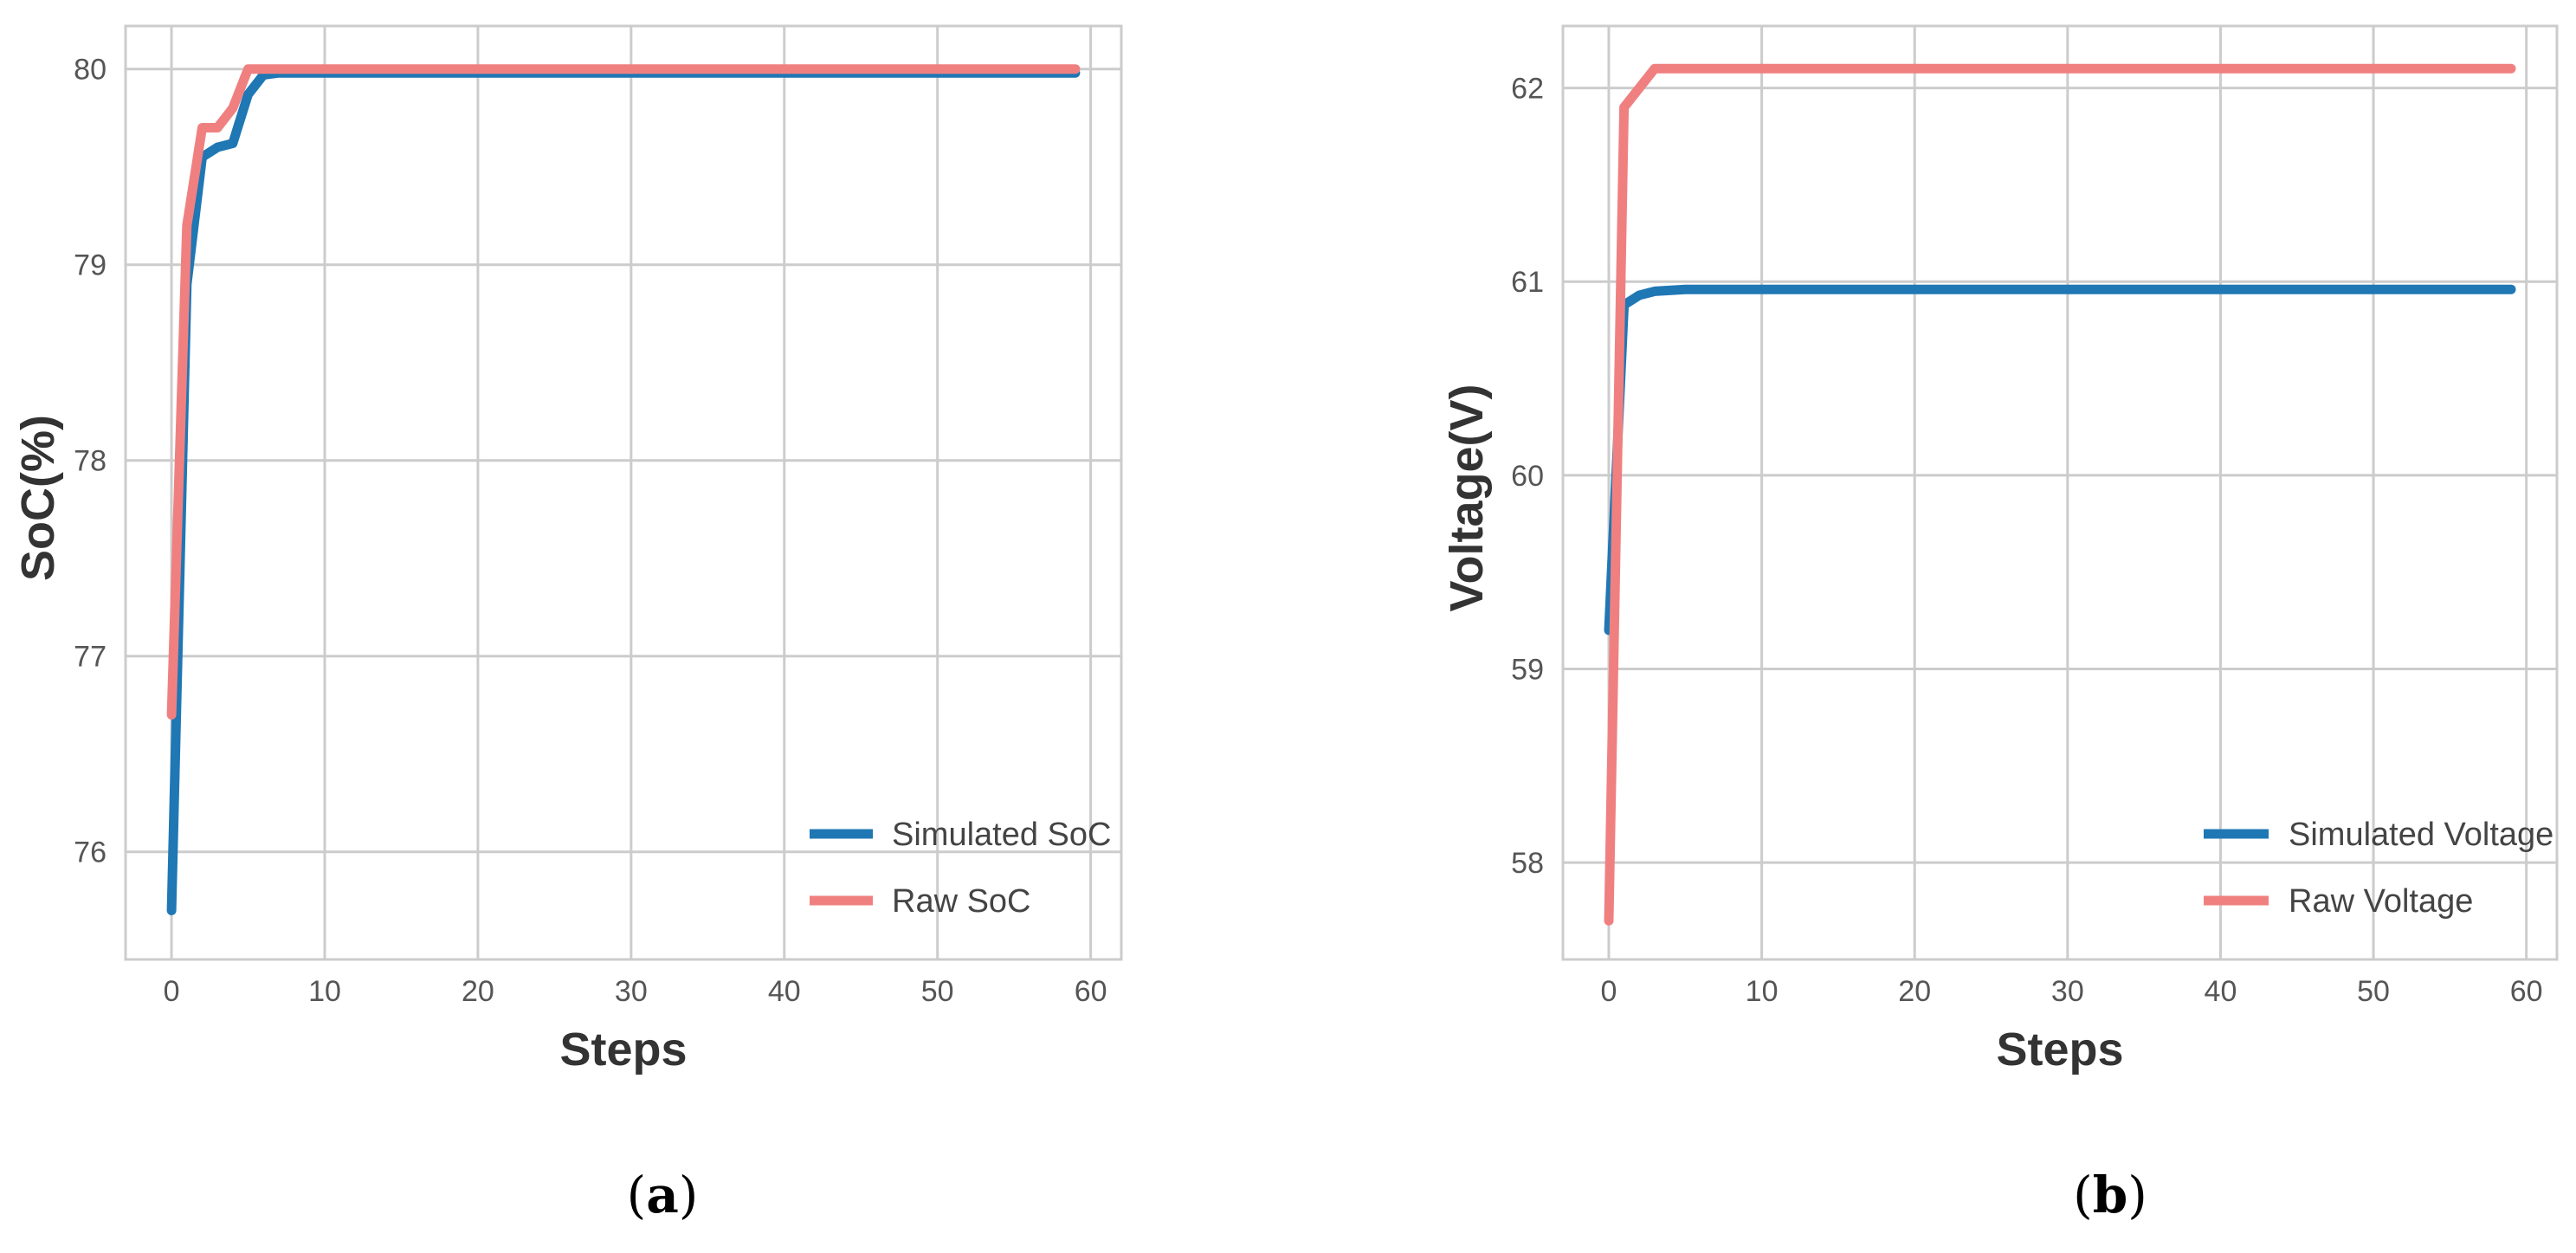 This screenshot has height=1253, width=2576. What do you see at coordinates (2378, 868) in the screenshot?
I see `legend: Simulated Voltage Raw Voltage` at bounding box center [2378, 868].